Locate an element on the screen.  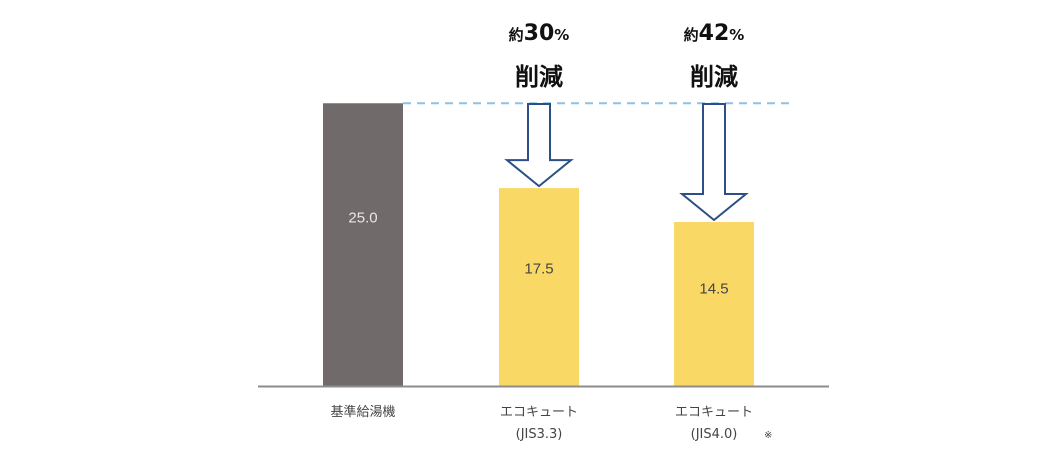
category-label: 基準給湯機 is located at coordinates (362, 412).